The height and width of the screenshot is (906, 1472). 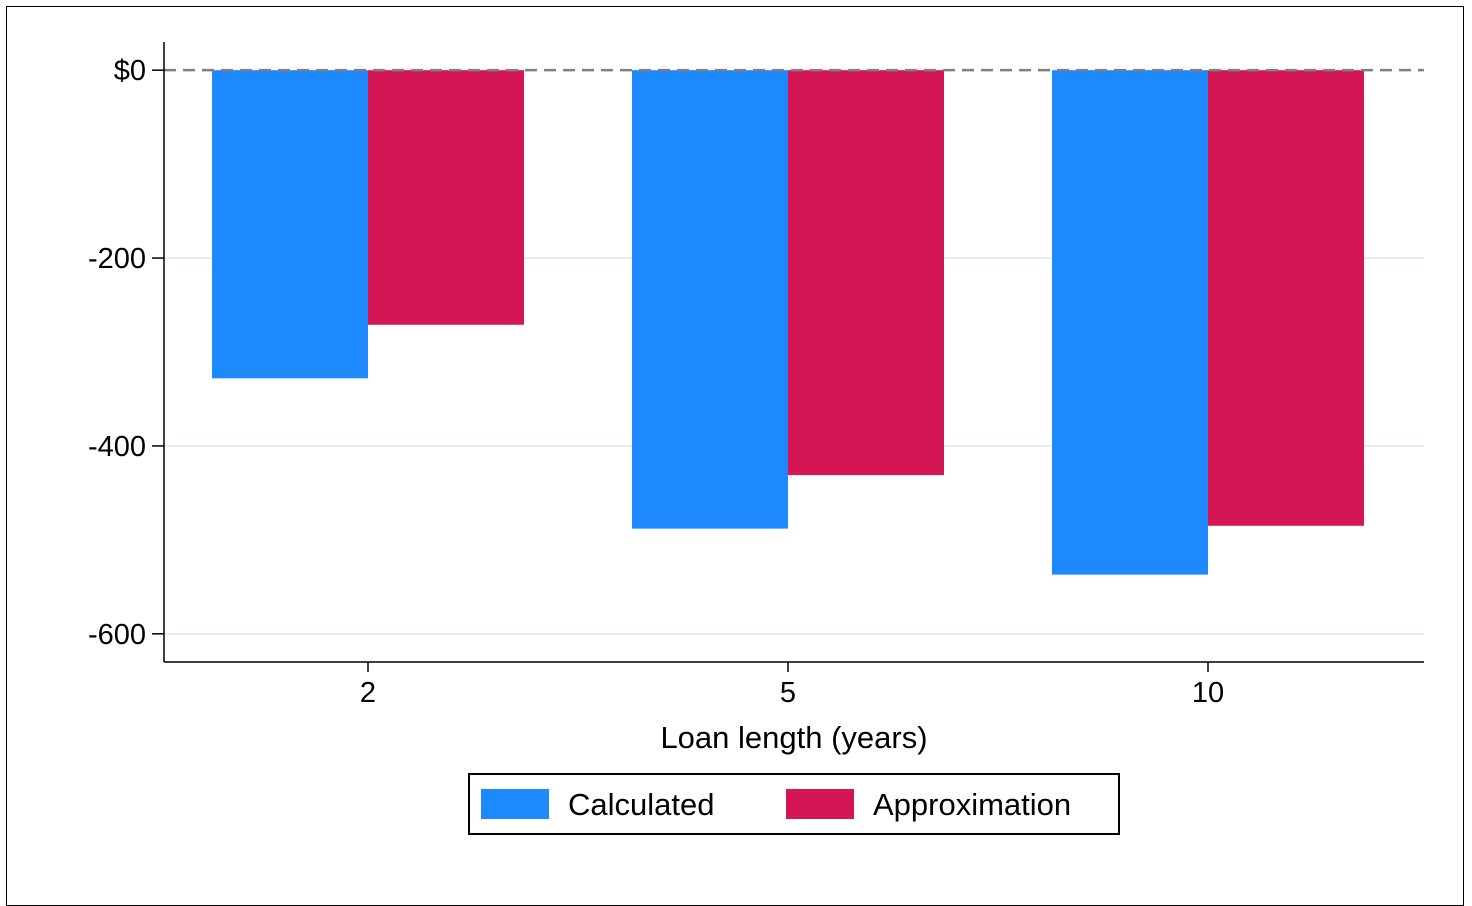 I want to click on y-tick-label: -200, so click(x=117, y=259).